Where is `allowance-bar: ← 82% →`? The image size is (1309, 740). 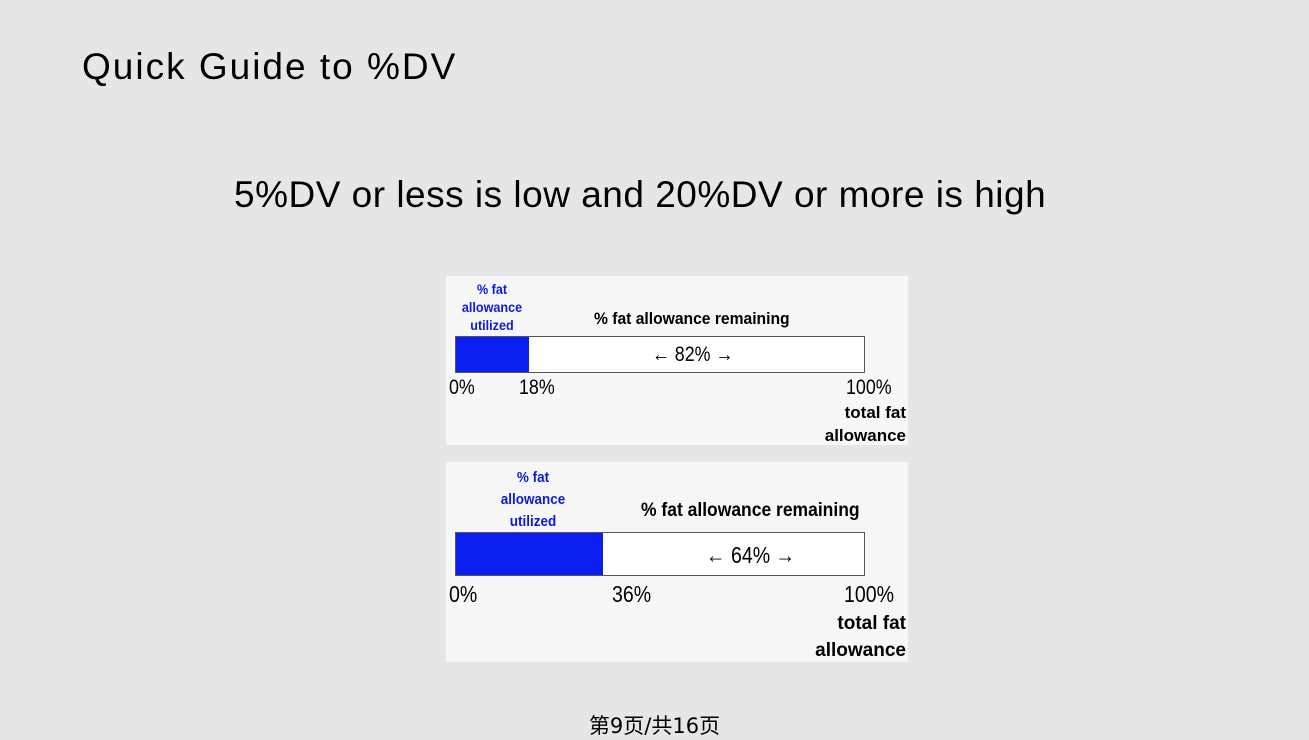
allowance-bar: ← 82% → is located at coordinates (660, 354).